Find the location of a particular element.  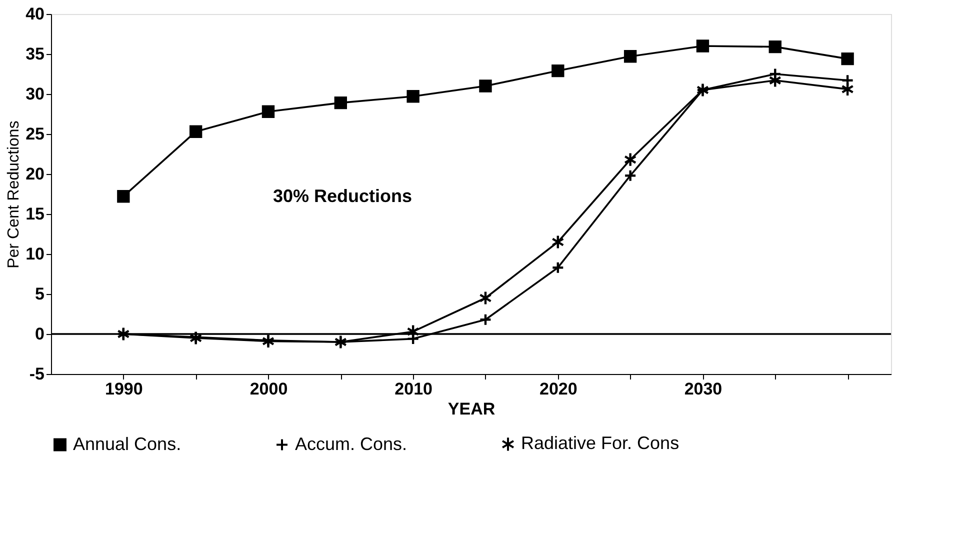

x-tick-label: 2010 is located at coordinates (413, 389).